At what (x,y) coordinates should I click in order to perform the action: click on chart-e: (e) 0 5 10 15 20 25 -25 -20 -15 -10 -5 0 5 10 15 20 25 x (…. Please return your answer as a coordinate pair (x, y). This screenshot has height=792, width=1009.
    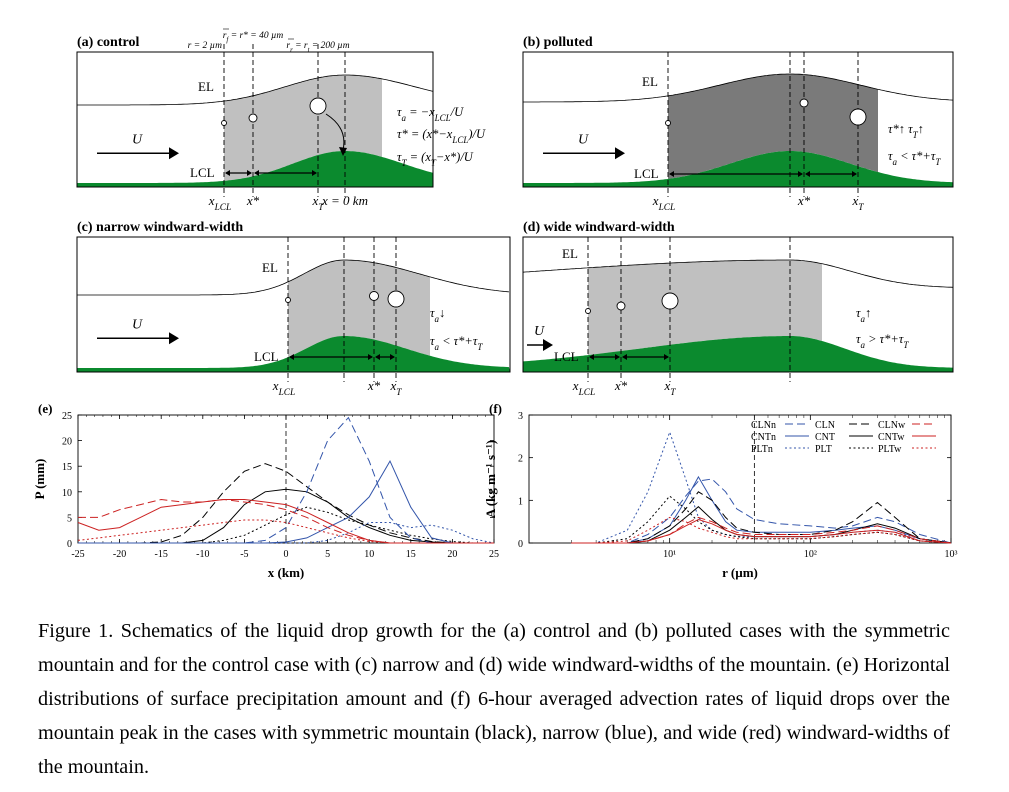
    Looking at the image, I should click on (265, 490).